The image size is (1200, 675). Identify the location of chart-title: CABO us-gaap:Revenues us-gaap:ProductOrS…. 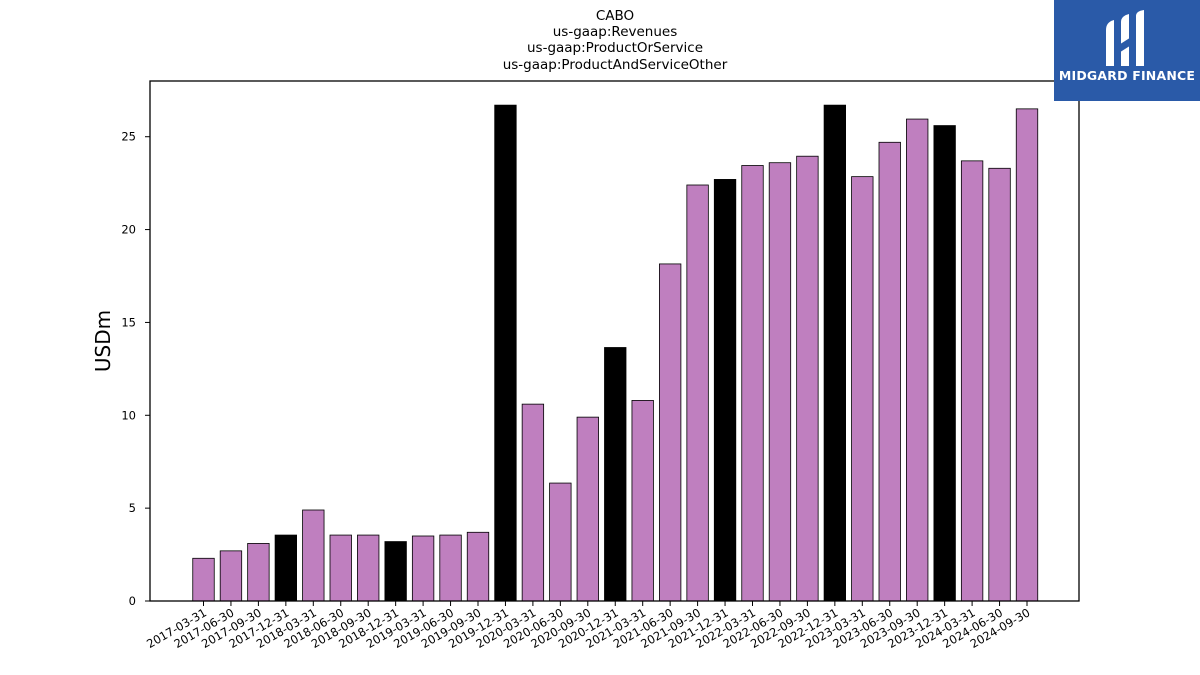
(615, 40).